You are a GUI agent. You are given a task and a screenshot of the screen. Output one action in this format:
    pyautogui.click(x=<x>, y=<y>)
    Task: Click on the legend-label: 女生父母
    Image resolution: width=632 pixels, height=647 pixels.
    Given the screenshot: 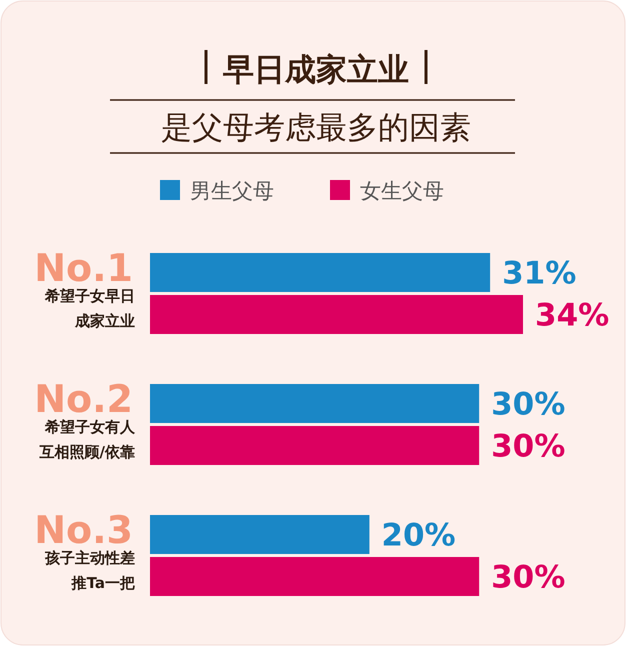 What is the action you would take?
    pyautogui.click(x=402, y=191)
    